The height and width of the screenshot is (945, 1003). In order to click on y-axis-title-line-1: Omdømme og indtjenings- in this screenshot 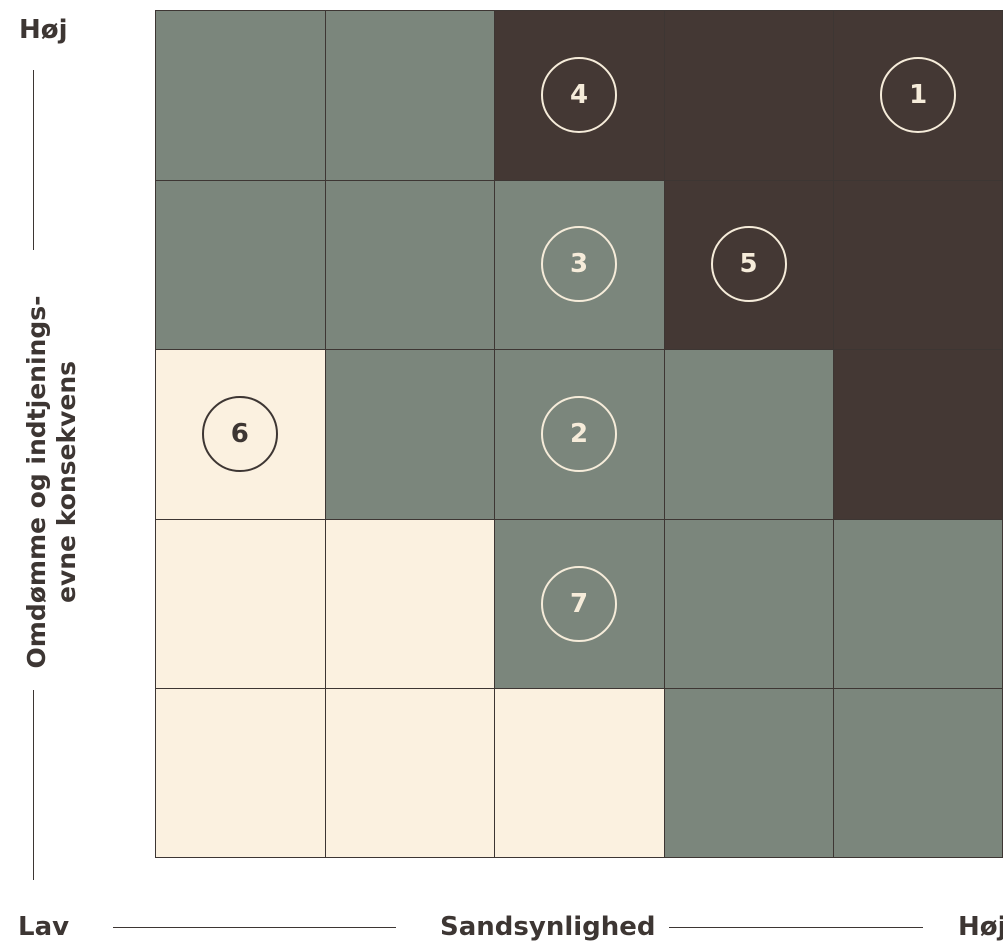, I will do `click(36, 482)`.